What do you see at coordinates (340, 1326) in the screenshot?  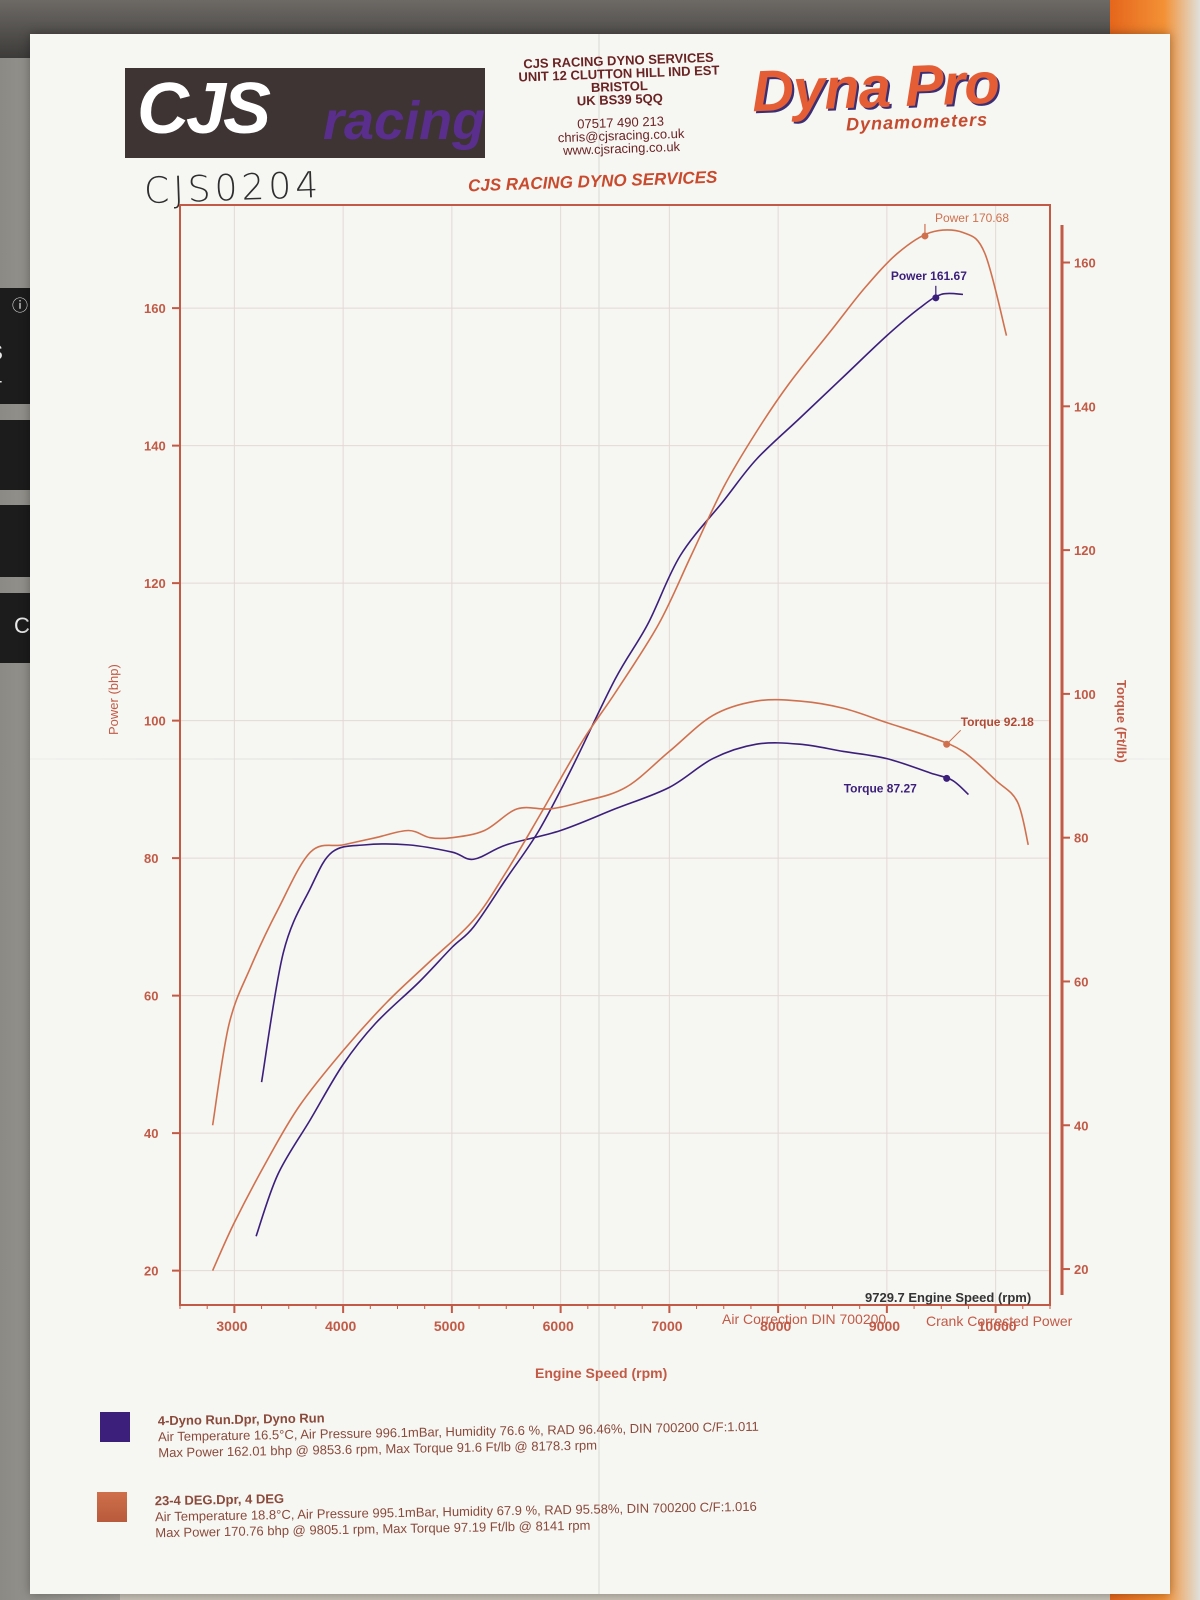 I see `x-tick-label: 4000` at bounding box center [340, 1326].